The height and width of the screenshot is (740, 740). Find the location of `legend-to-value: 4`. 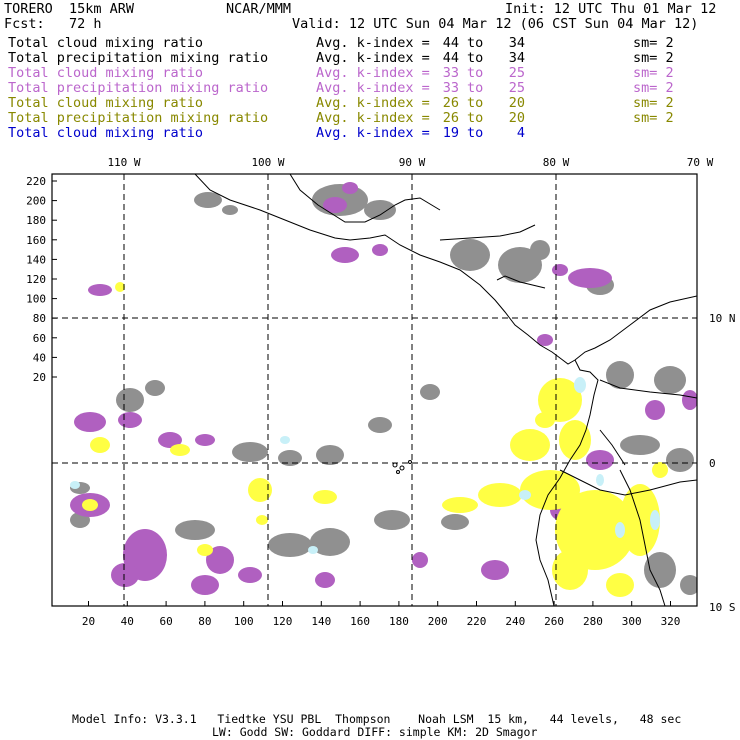

legend-to-value: 4 is located at coordinates (520, 133).